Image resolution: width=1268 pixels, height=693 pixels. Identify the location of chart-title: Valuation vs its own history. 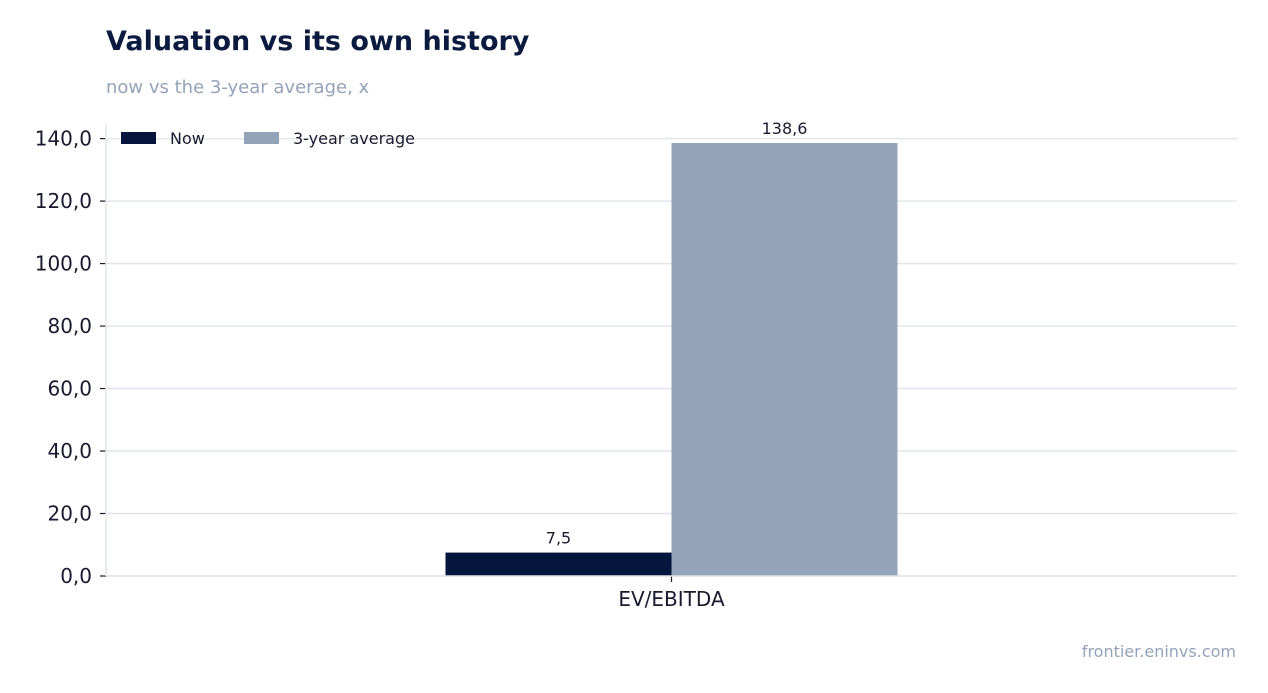
(318, 41).